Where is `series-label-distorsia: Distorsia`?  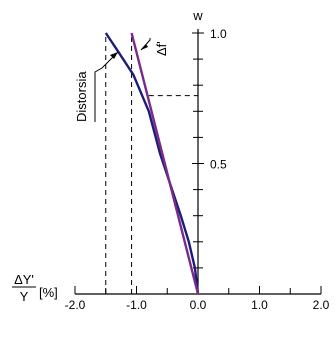 series-label-distorsia: Distorsia is located at coordinates (81, 96).